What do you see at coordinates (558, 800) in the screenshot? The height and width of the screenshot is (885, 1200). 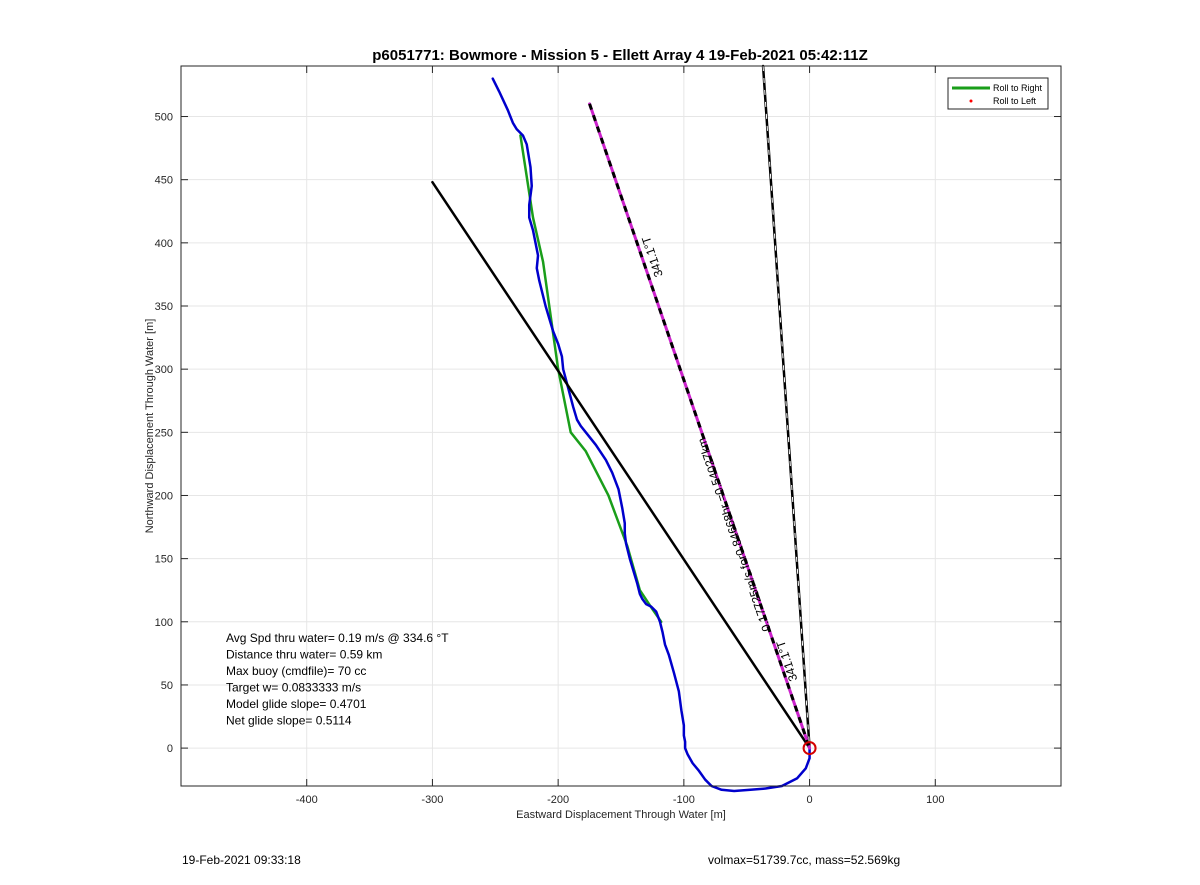 I see `x-tick-label: -200` at bounding box center [558, 800].